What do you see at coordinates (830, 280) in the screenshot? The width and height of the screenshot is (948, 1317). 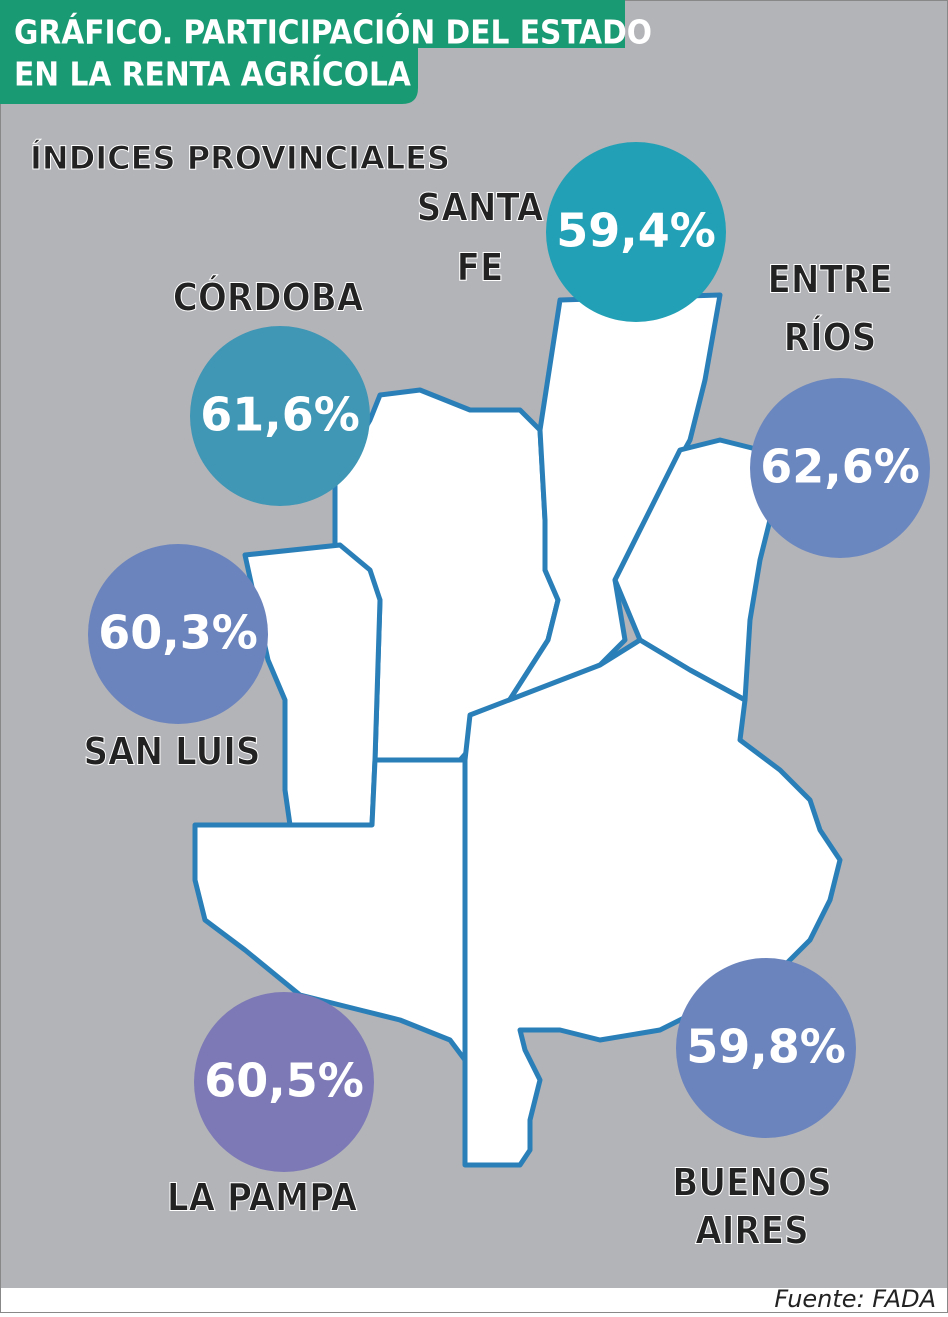 I see `province-name: ENTRE` at bounding box center [830, 280].